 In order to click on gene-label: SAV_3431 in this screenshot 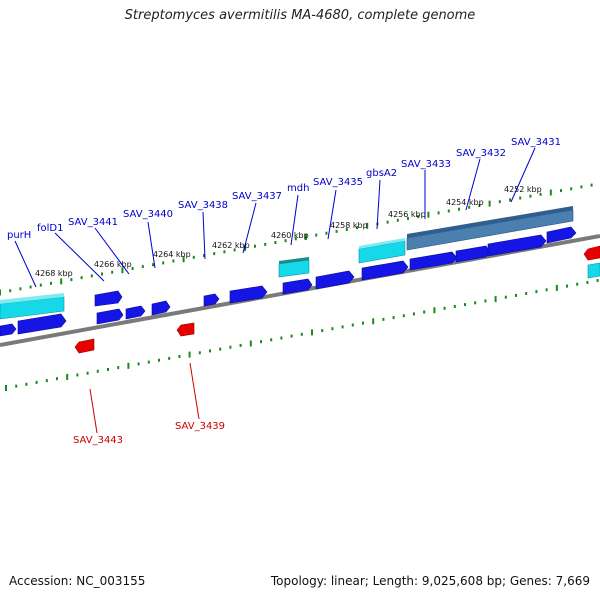, I will do `click(536, 142)`.